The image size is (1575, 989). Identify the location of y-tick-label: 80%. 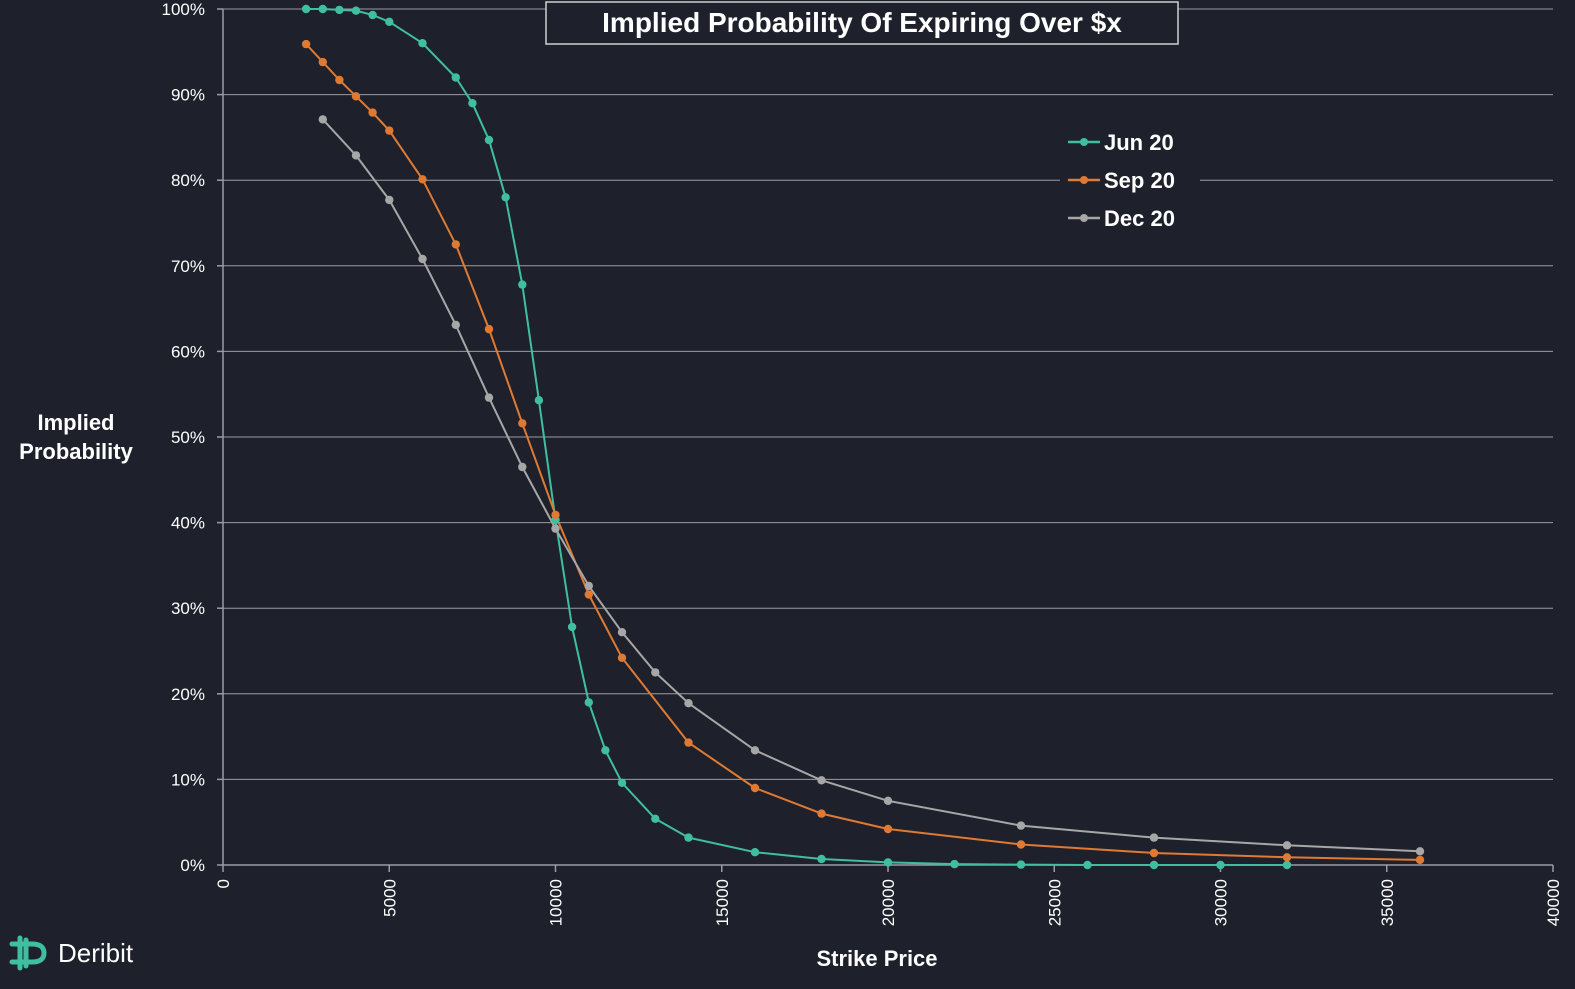
(188, 180).